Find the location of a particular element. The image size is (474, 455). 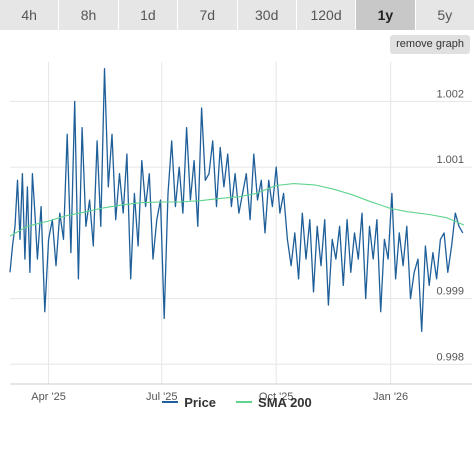

y-tick-label: 0.999 is located at coordinates (450, 292).